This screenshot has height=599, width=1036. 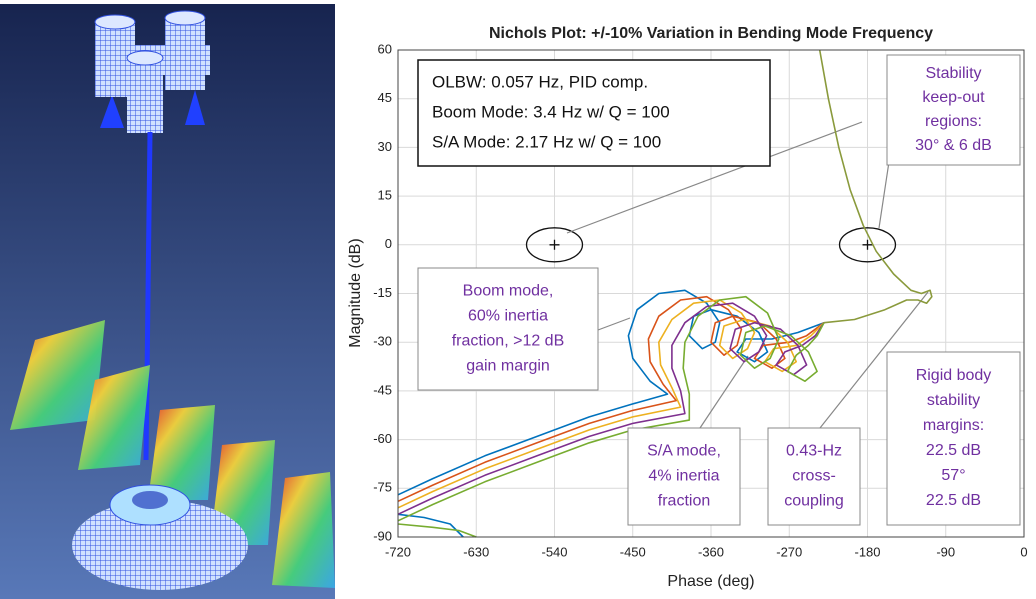 What do you see at coordinates (1023, 551) in the screenshot?
I see `x-tick-label: 0` at bounding box center [1023, 551].